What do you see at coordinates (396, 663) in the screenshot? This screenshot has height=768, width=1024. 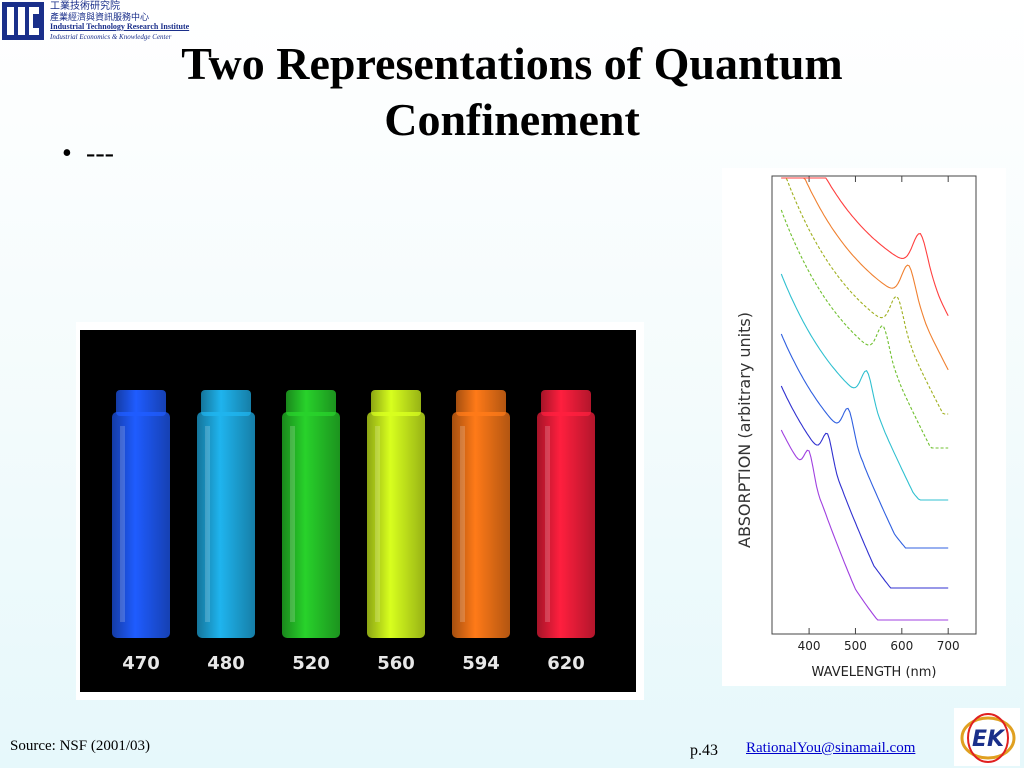 I see `vial-label-4: 560` at bounding box center [396, 663].